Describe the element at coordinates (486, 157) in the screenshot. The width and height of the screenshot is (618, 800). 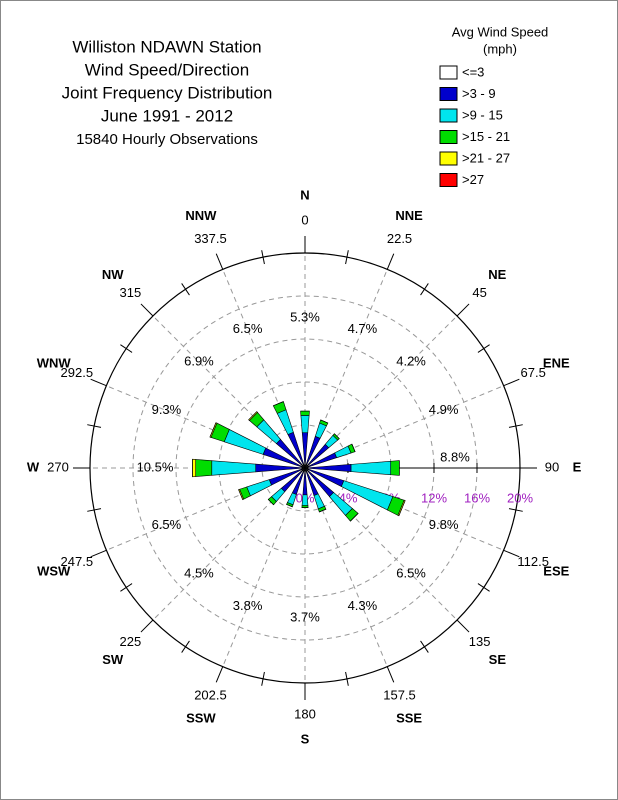
I see `legend-label: >21 - 27` at that location.